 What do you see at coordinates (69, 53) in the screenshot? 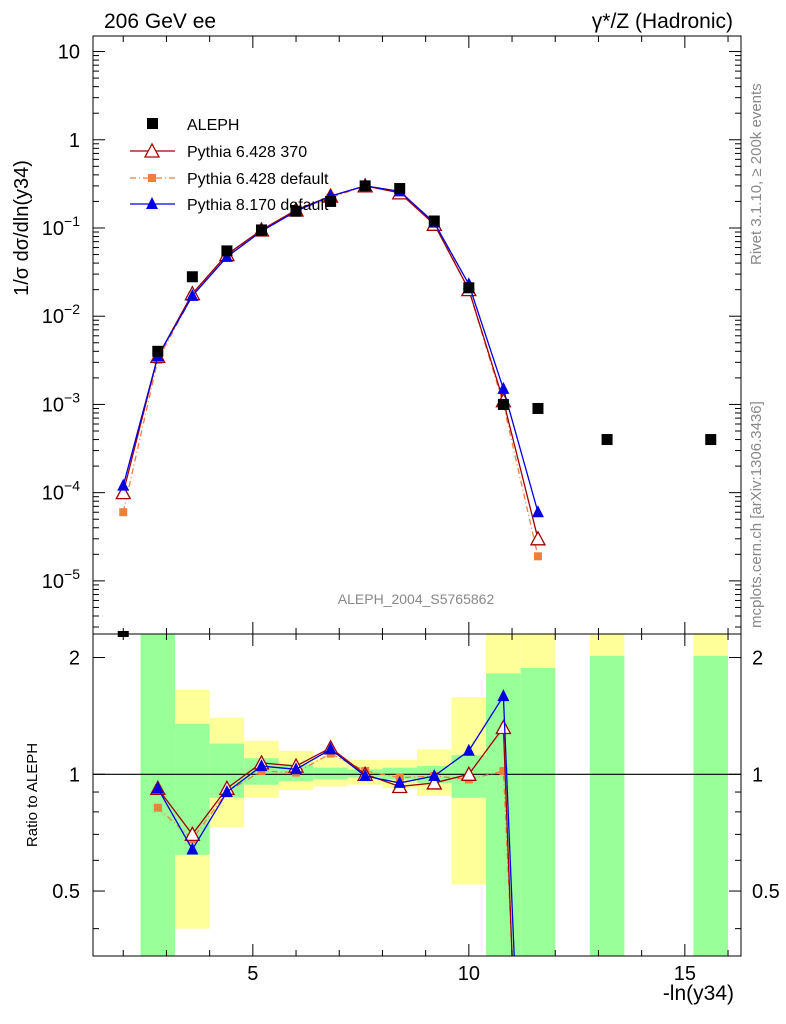
I see `y-tick-label: 10` at bounding box center [69, 53].